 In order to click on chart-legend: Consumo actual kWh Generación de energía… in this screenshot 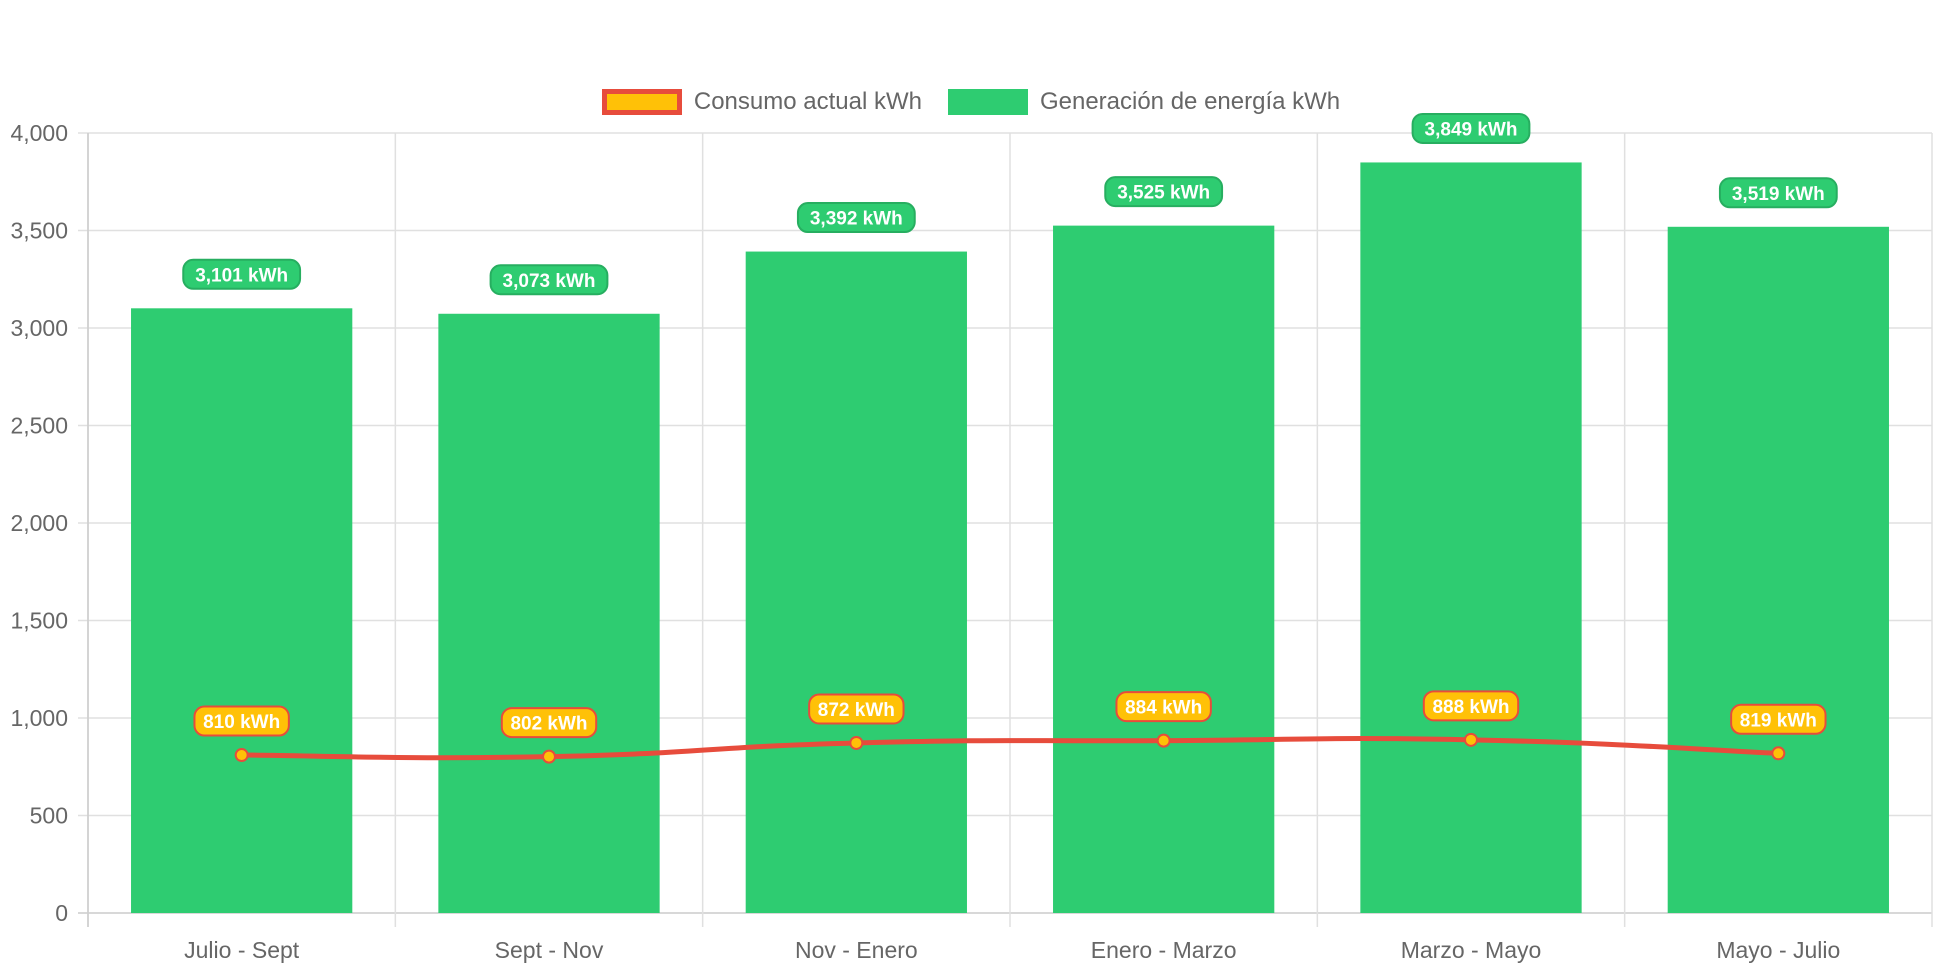, I will do `click(971, 102)`.